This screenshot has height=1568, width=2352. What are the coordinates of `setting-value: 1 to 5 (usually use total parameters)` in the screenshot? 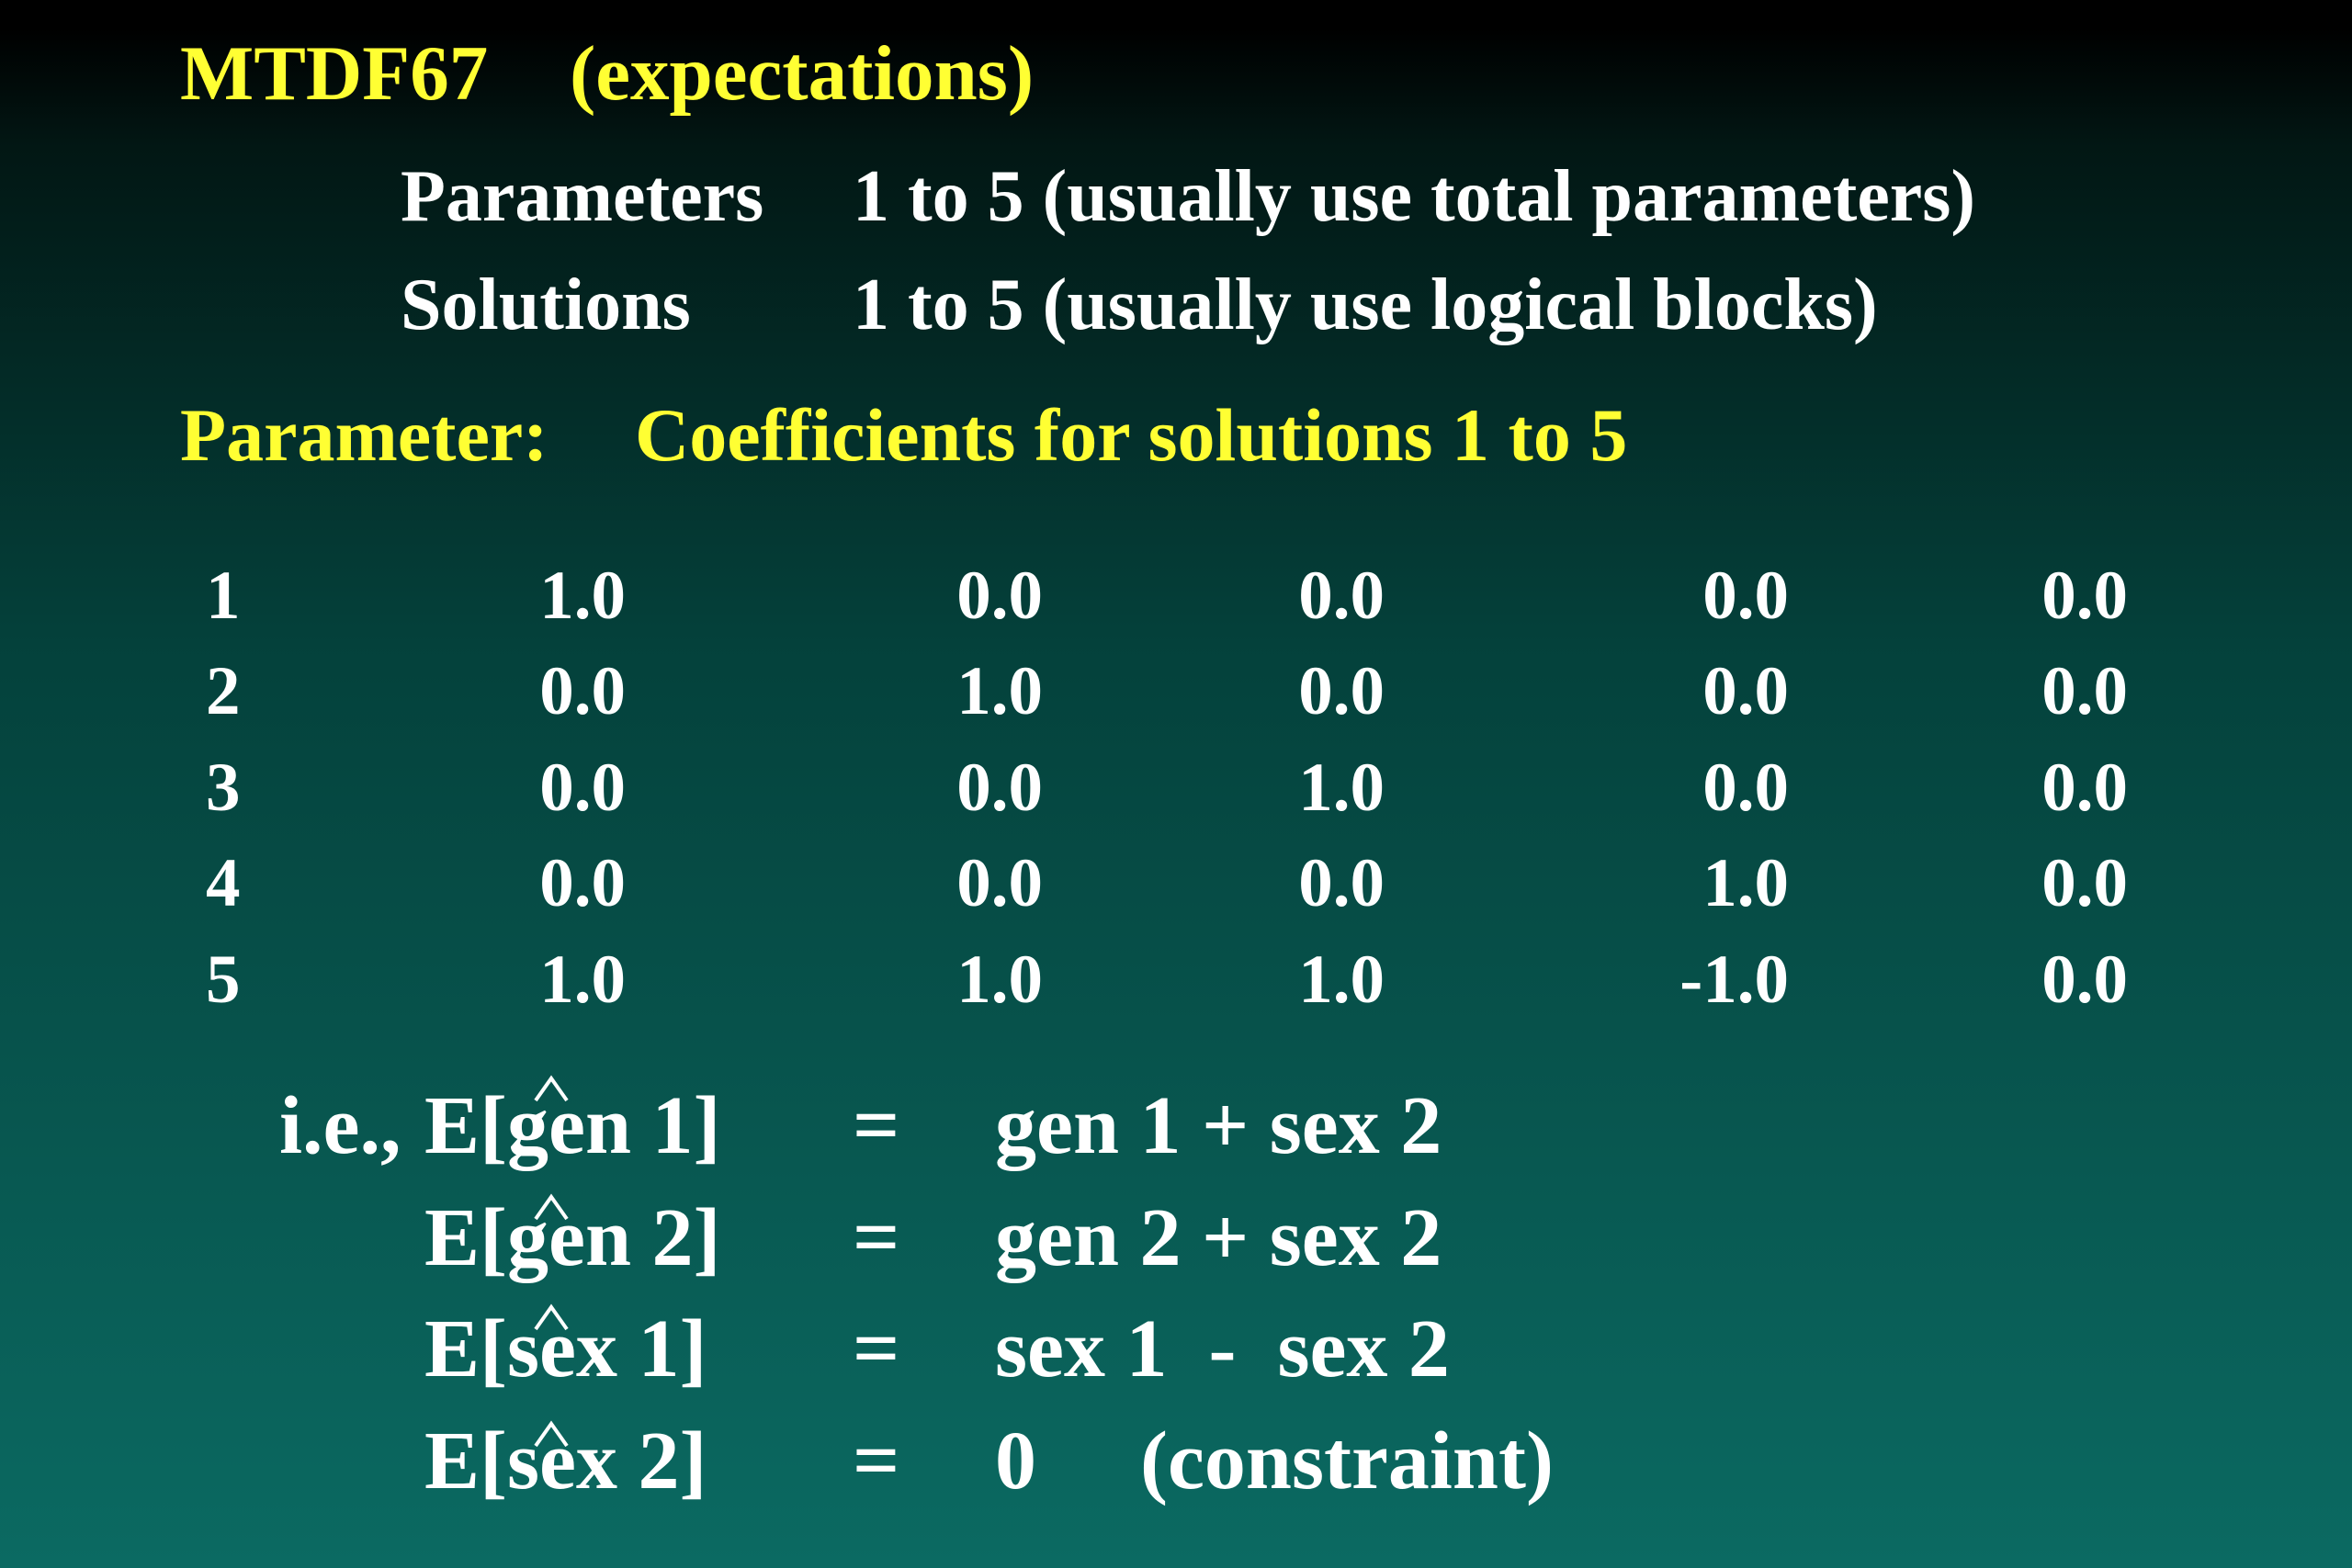 It's located at (1414, 196).